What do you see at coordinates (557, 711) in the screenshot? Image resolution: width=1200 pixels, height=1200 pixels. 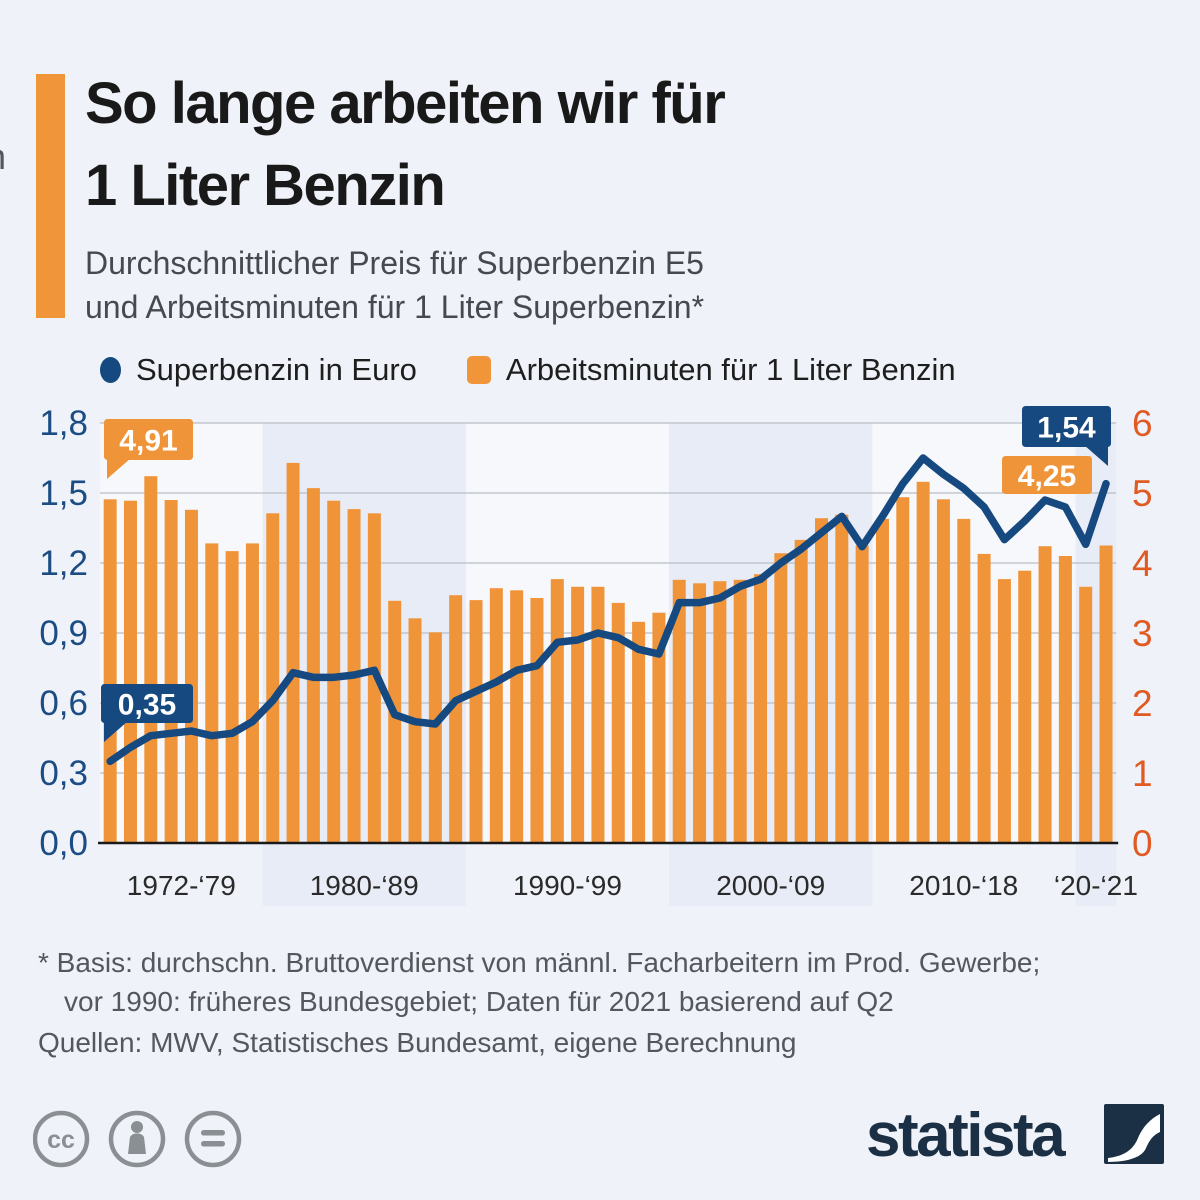 I see `bar-1994` at bounding box center [557, 711].